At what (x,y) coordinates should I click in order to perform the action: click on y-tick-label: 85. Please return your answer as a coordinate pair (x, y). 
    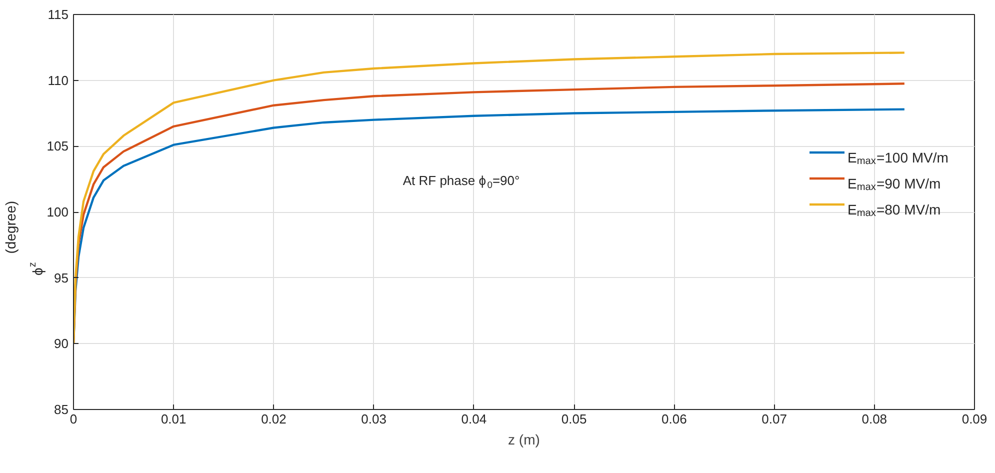
    Looking at the image, I should click on (61, 409).